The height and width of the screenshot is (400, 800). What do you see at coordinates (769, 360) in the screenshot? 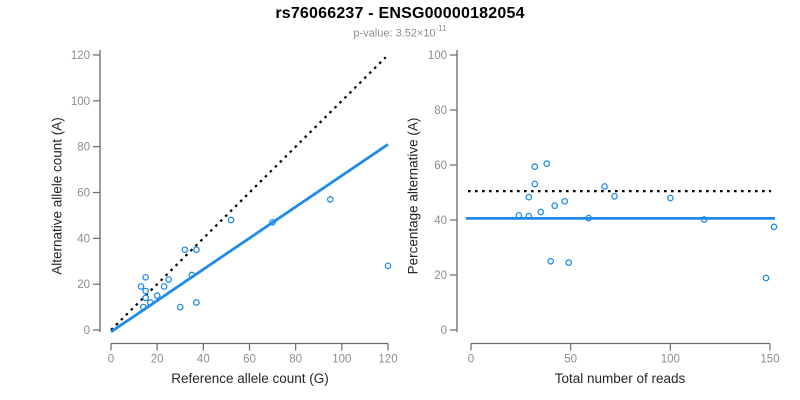
I see `x-tick-label: 150` at bounding box center [769, 360].